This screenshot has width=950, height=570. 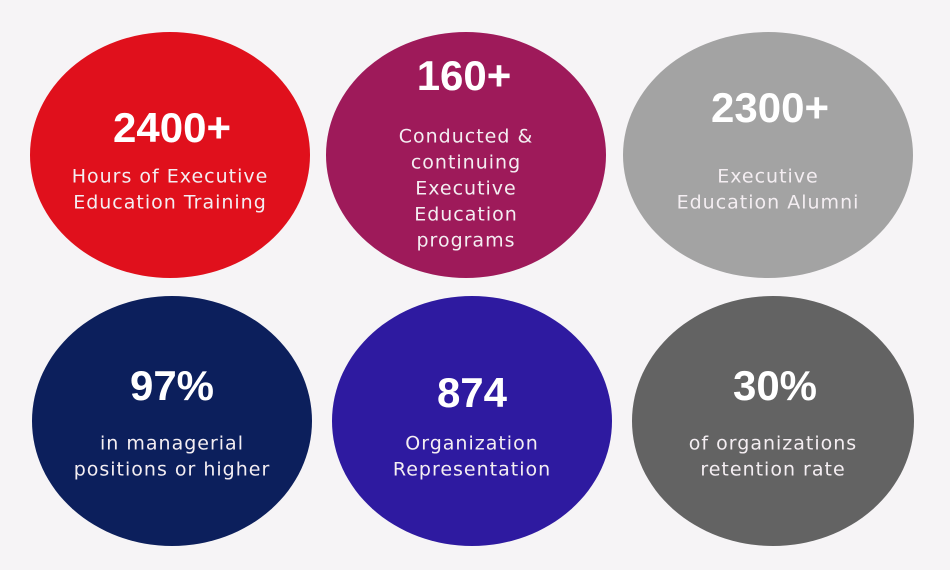 I want to click on stat-card: 30% of organizations retention rate, so click(x=773, y=421).